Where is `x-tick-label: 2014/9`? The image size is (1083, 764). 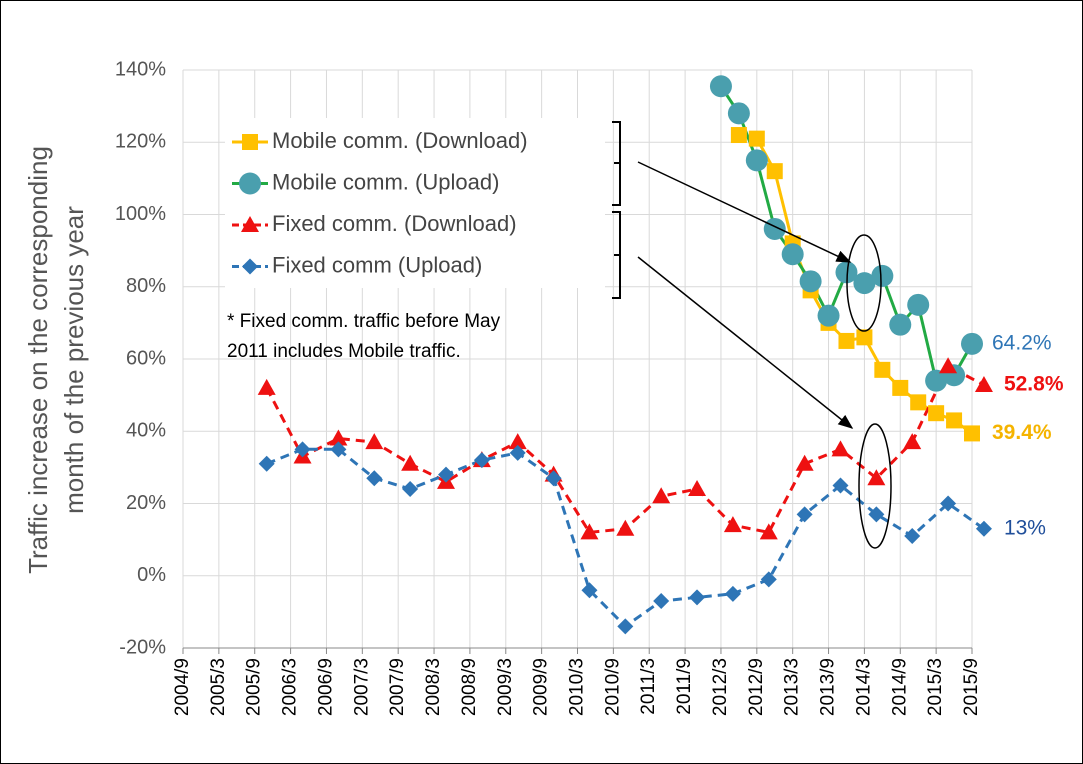 x-tick-label: 2014/9 is located at coordinates (899, 687).